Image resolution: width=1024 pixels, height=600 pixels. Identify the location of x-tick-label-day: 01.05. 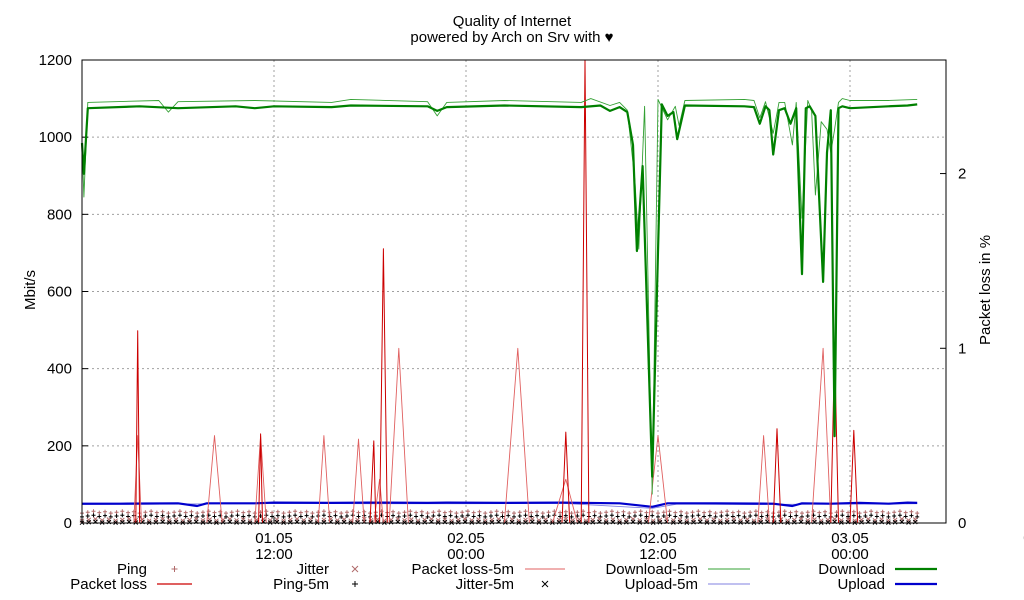
(274, 538).